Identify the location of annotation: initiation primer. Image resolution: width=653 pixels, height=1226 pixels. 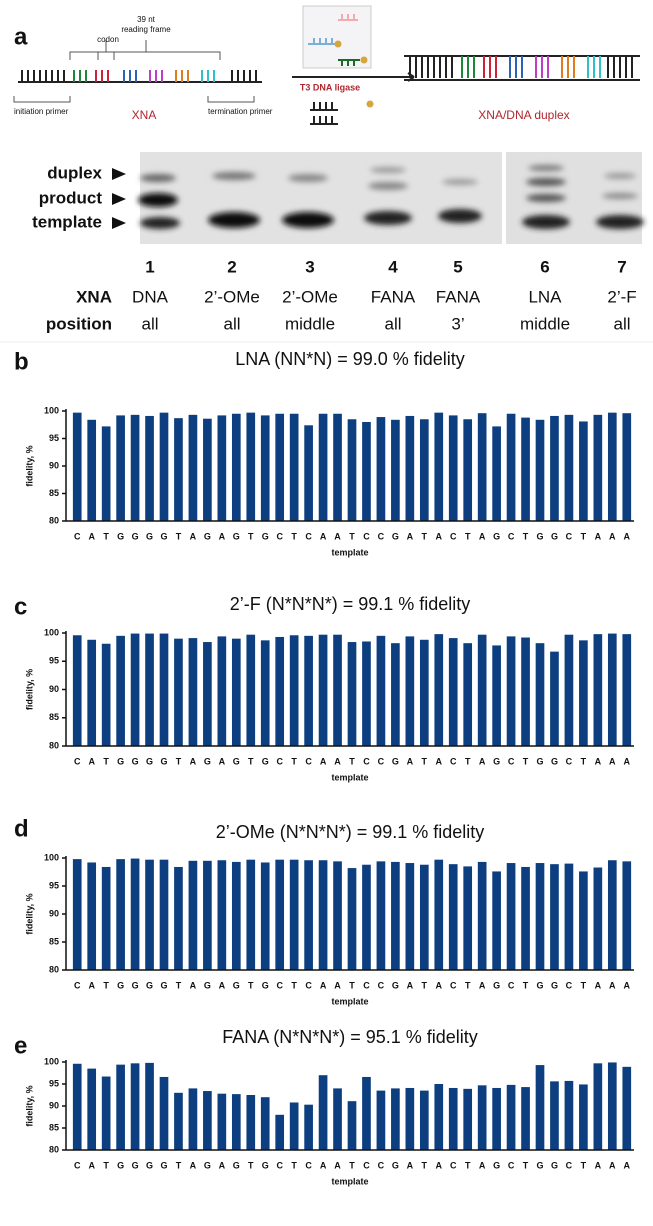
(41, 111).